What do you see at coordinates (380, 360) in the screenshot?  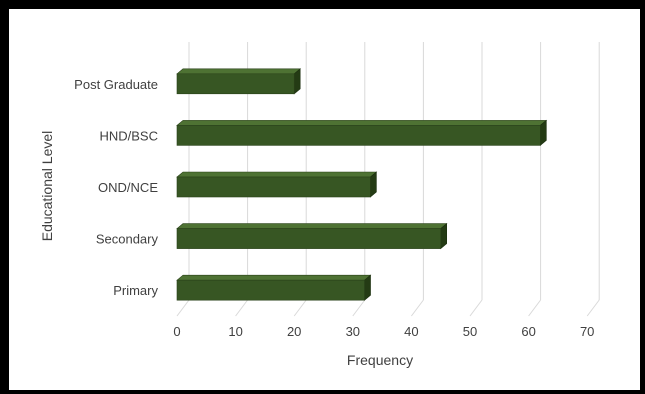 I see `x-axis-label: Frequency` at bounding box center [380, 360].